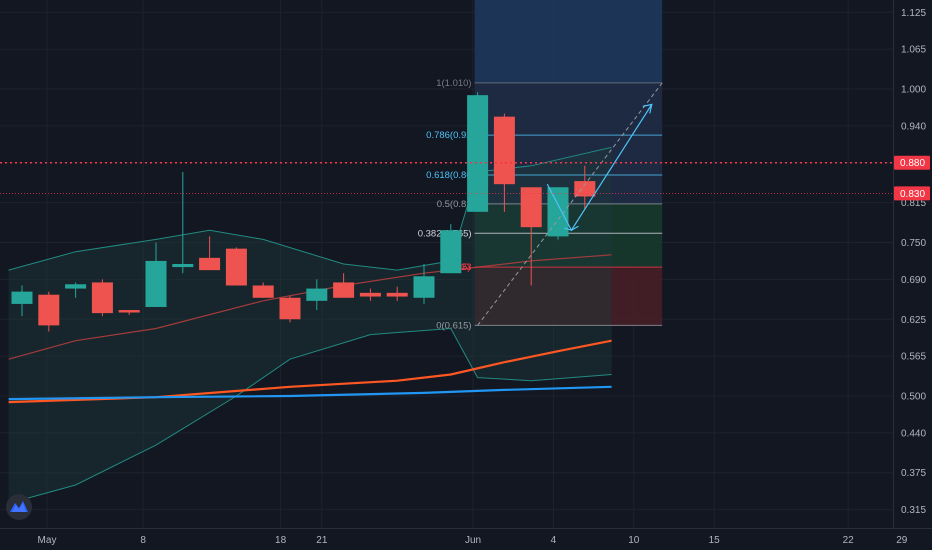 The image size is (932, 550). What do you see at coordinates (913, 90) in the screenshot?
I see `price-tick-label: 1.000` at bounding box center [913, 90].